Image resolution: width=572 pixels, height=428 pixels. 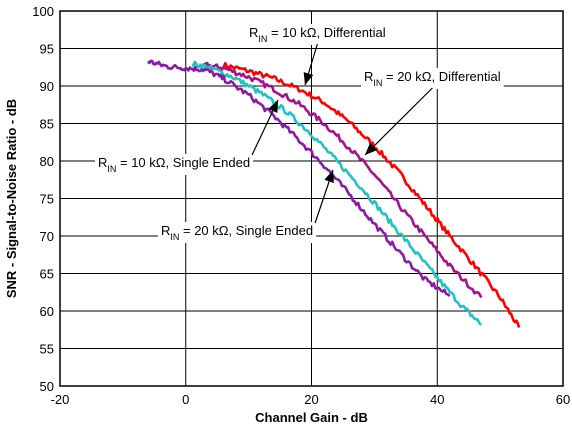 I want to click on annotation-label: RIN = 20 kΩ, Single Ended, so click(x=237, y=232).